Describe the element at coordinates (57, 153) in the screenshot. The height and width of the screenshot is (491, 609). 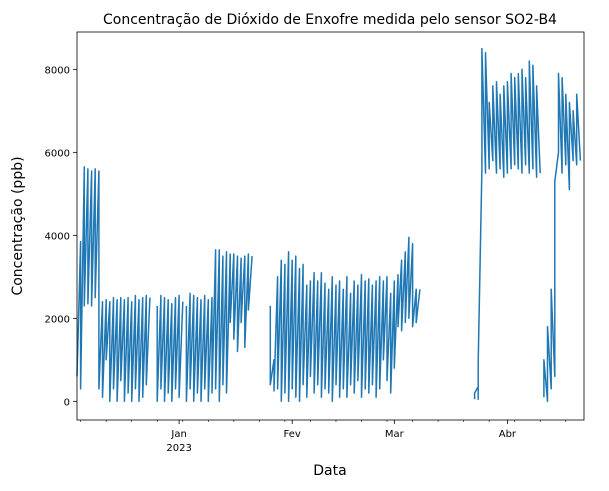
I see `y-tick-label: 6000` at that location.